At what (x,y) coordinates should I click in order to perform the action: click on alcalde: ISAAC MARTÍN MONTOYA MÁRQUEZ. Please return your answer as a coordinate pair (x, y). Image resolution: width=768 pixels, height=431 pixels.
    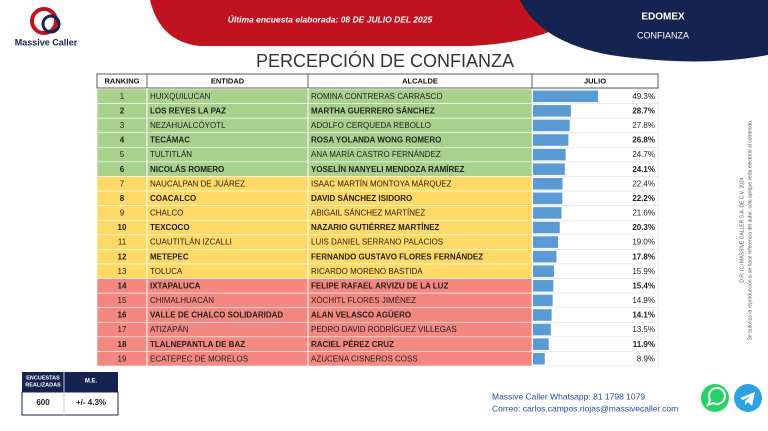
    Looking at the image, I should click on (381, 183).